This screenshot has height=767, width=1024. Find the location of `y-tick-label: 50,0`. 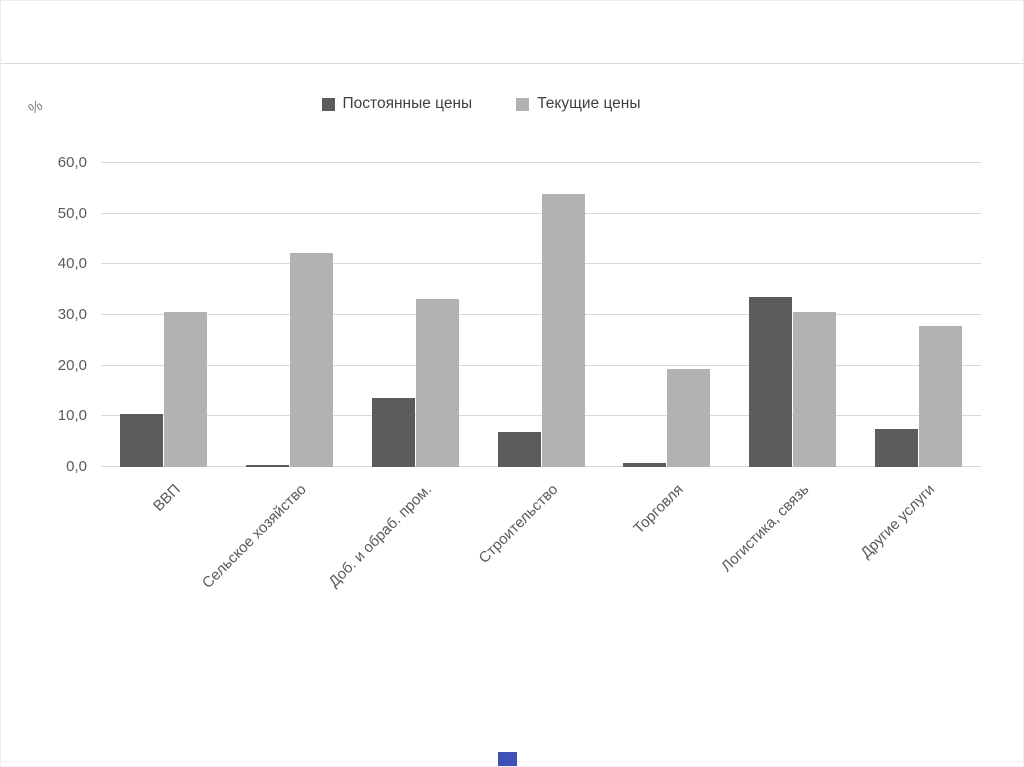

y-tick-label: 50,0 is located at coordinates (72, 213).